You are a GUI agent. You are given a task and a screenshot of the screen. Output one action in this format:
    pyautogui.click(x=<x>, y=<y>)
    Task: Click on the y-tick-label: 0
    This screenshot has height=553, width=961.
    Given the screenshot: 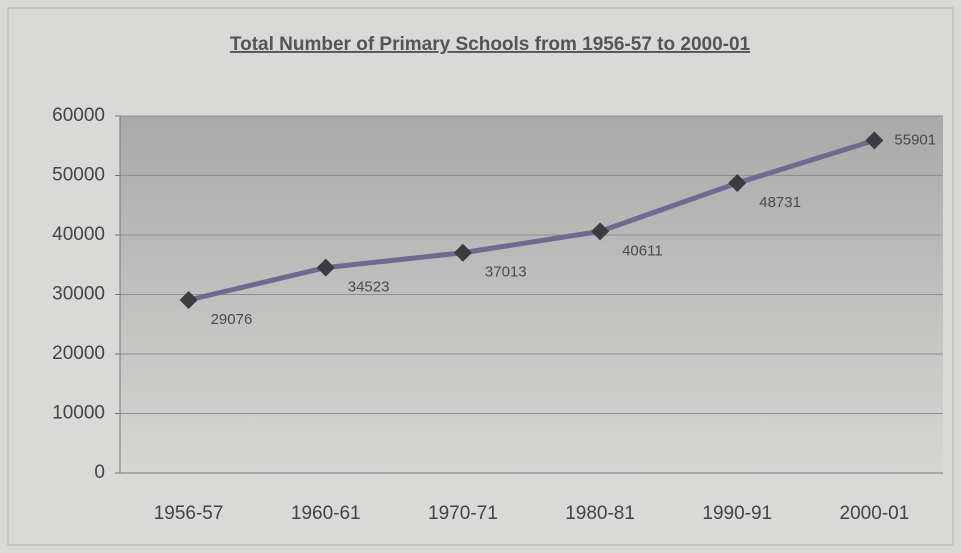 What is the action you would take?
    pyautogui.click(x=99, y=472)
    